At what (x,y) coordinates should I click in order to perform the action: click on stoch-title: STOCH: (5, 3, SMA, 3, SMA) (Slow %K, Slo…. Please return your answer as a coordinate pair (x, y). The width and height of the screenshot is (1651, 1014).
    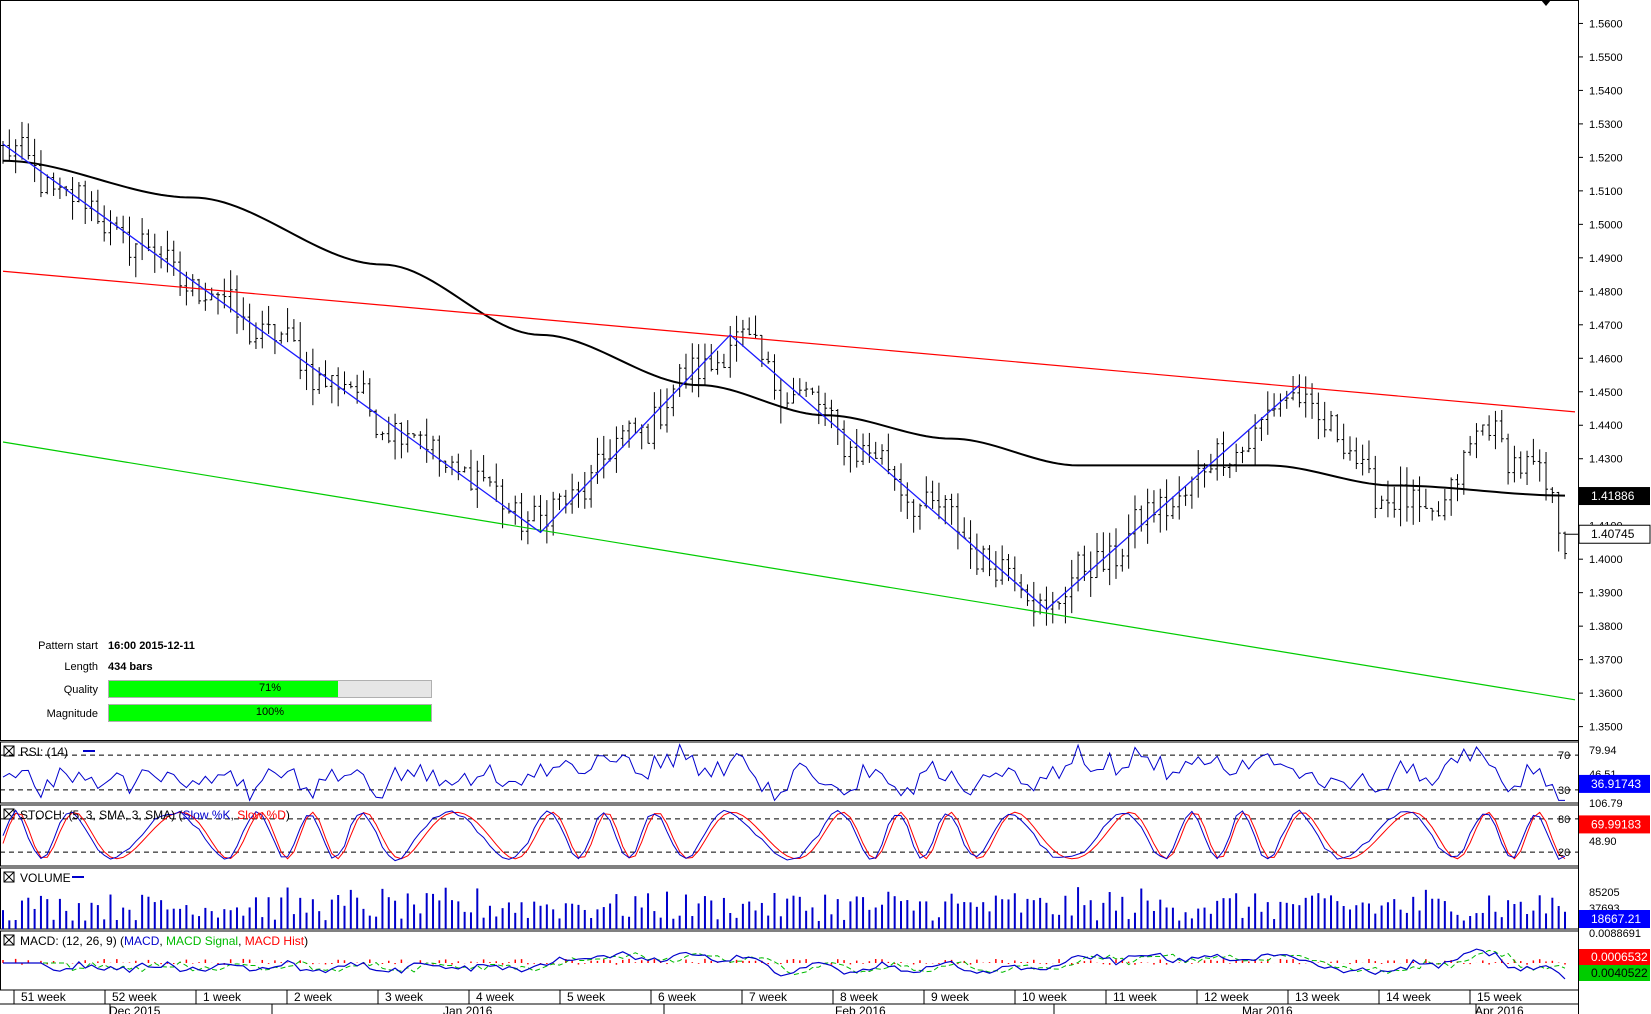
    Looking at the image, I should click on (155, 815).